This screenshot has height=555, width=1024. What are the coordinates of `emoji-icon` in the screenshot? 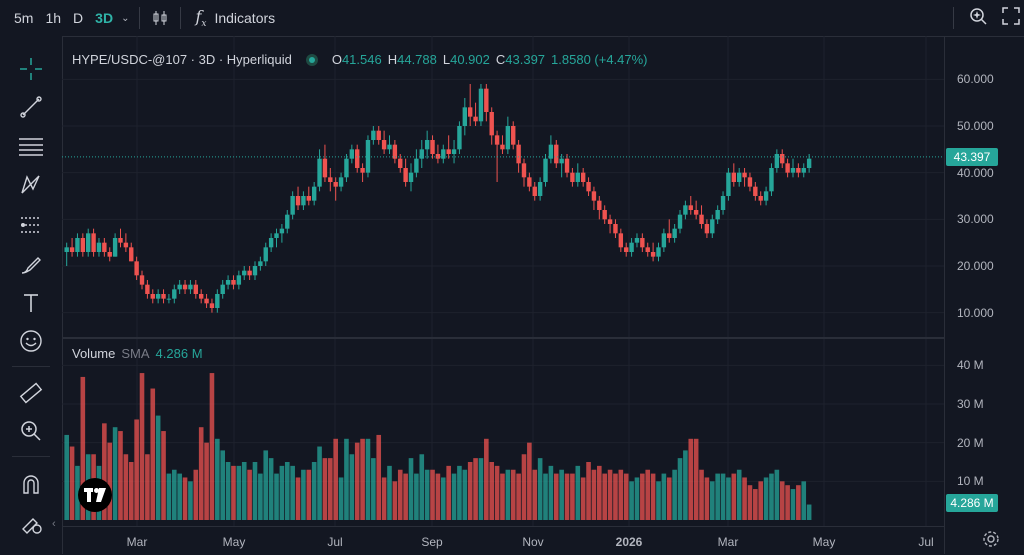 It's located at (31, 341).